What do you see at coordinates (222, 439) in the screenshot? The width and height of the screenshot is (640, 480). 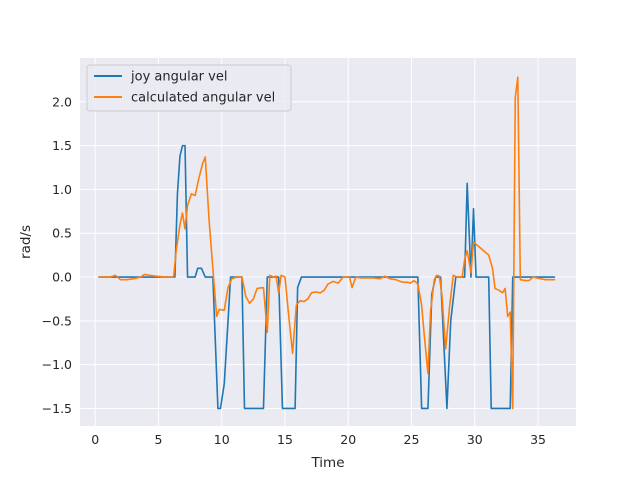 I see `x-tick-label: 10` at bounding box center [222, 439].